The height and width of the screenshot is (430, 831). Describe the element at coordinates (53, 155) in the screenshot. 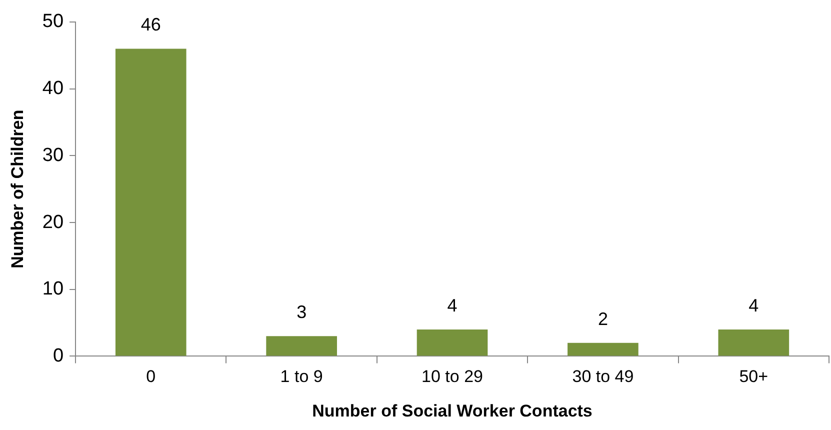

I see `y-tick-label: 30` at that location.